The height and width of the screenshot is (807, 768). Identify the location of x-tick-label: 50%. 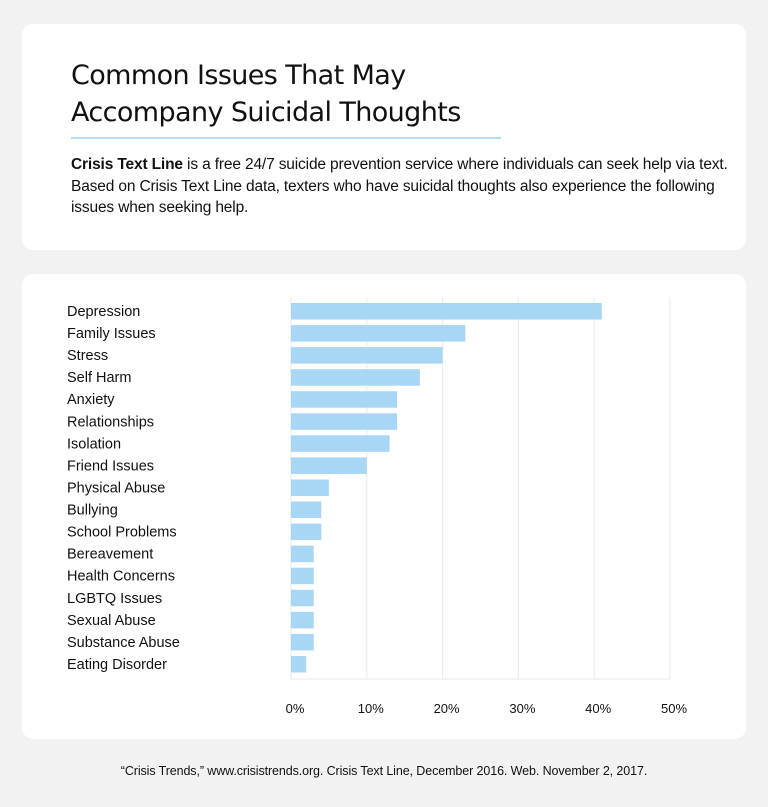
(674, 708).